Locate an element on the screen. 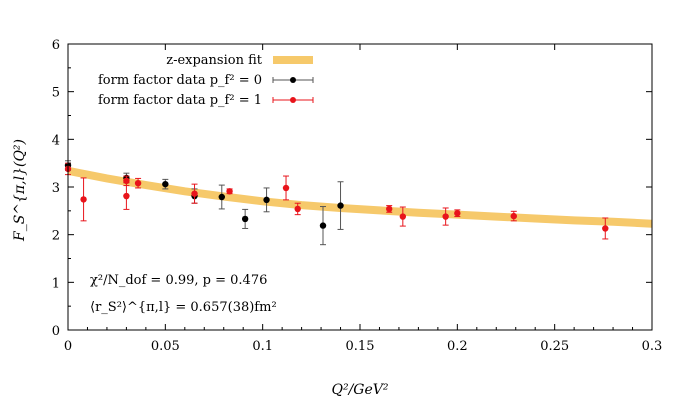  legend-label-pf0: form factor data p_f² = 0 is located at coordinates (180, 80).